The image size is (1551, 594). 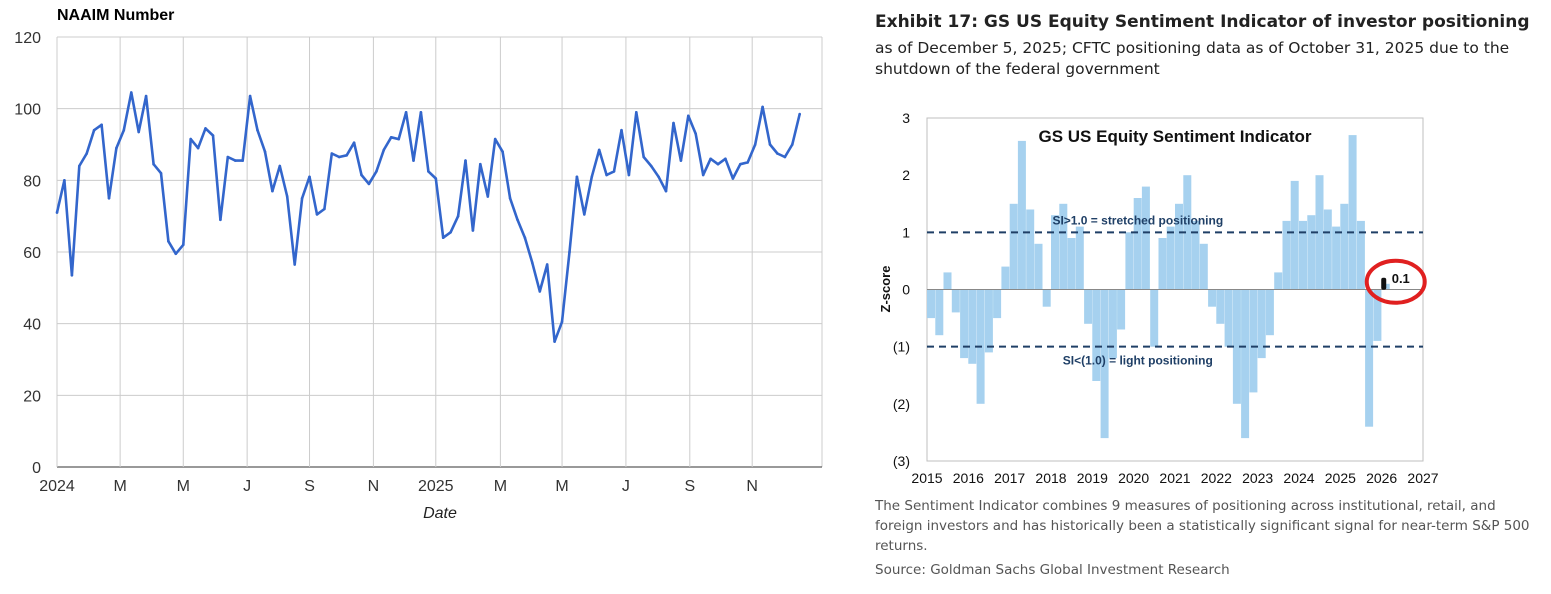 I want to click on sentiment-x-tick-label: 2019, so click(x=1092, y=478).